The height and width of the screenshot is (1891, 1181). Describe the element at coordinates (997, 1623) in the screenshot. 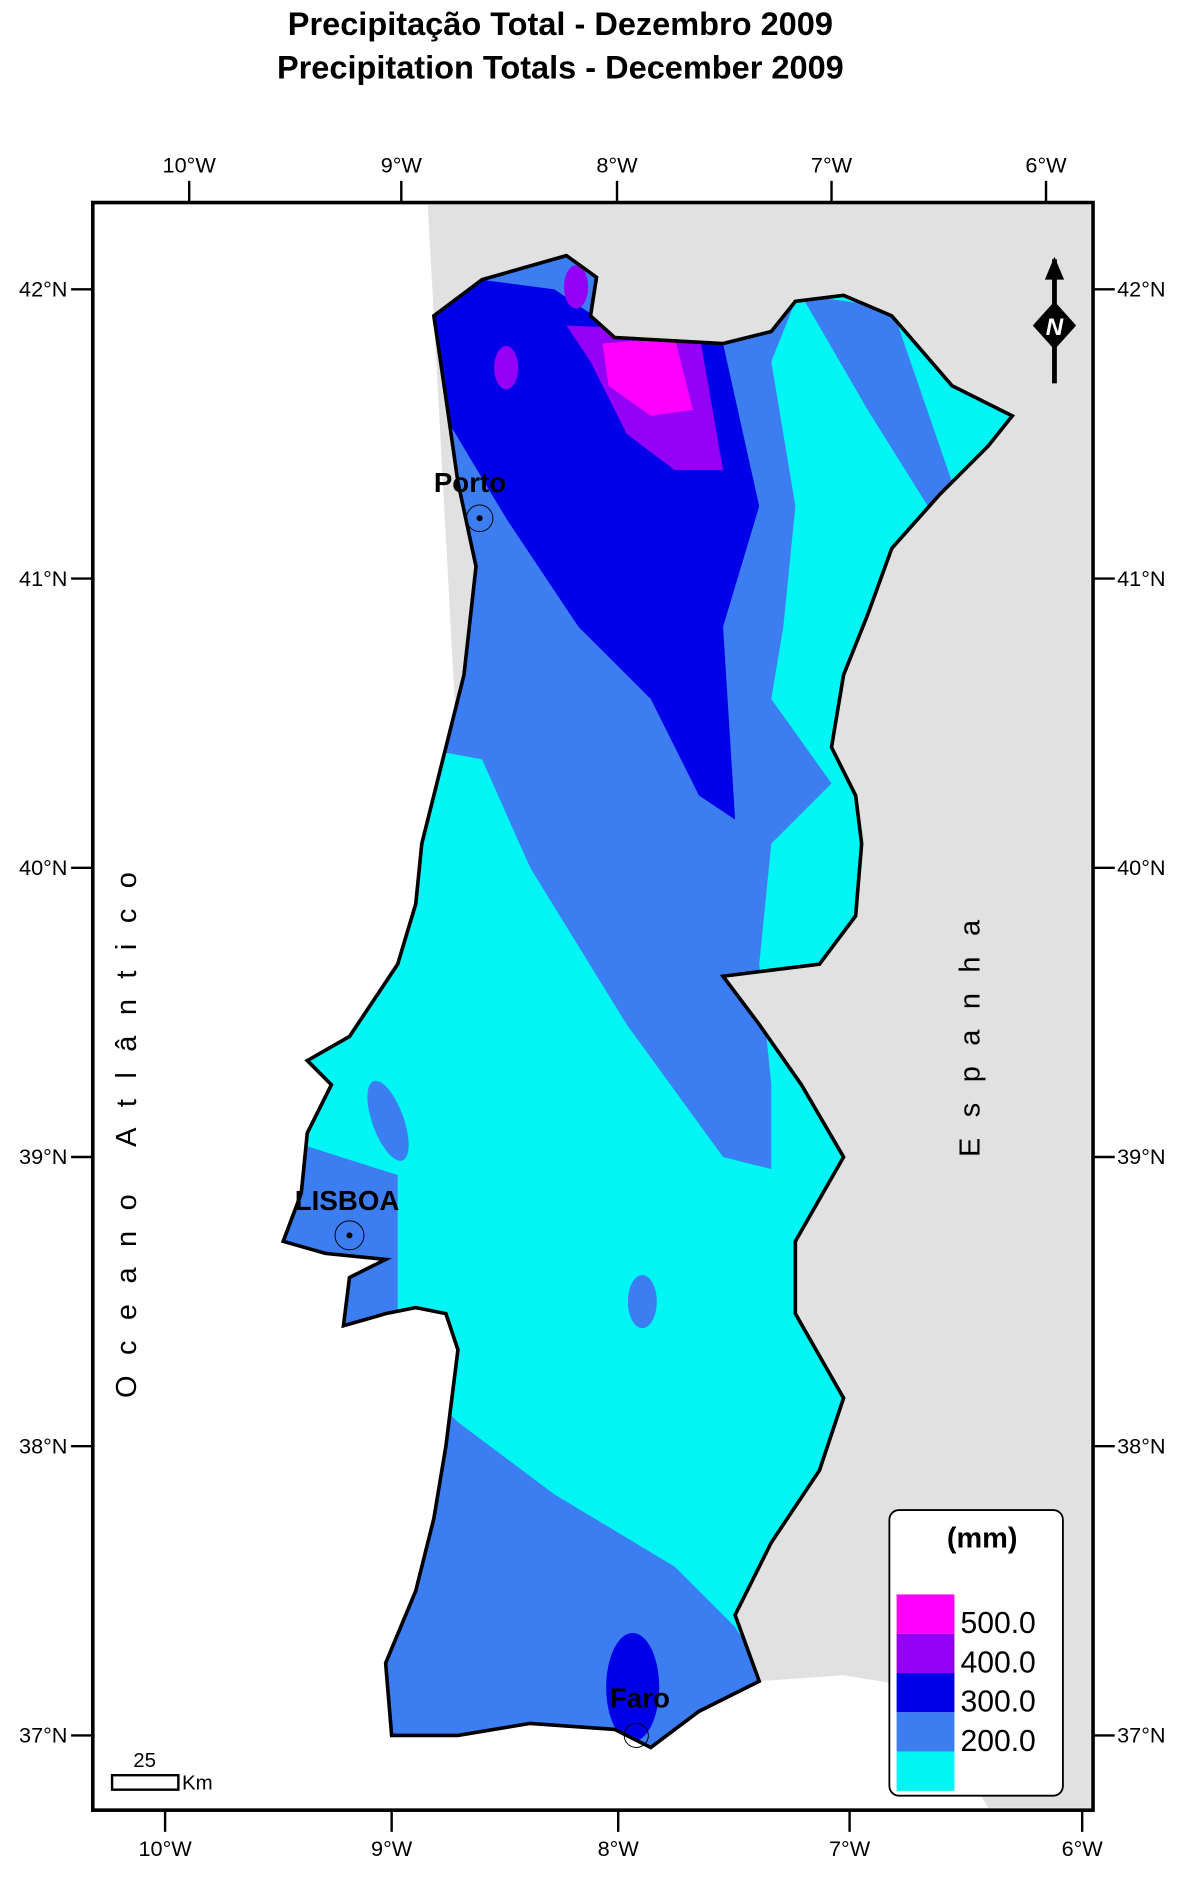

I see `legend-label: 500.0` at that location.